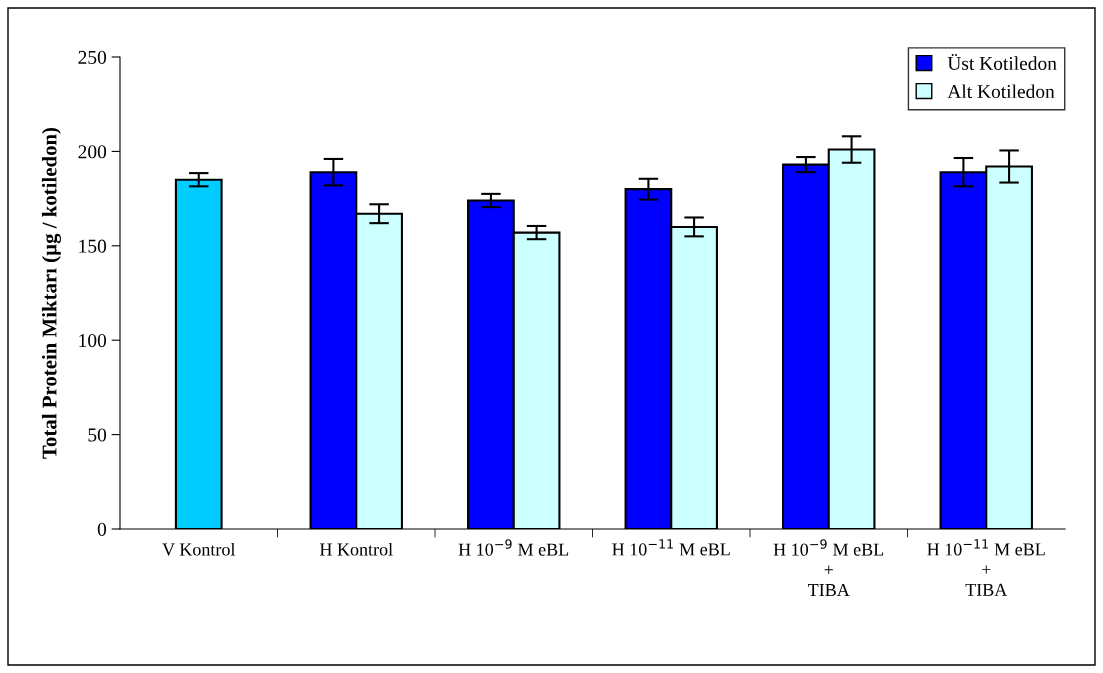  Describe the element at coordinates (513, 547) in the screenshot. I see `x-tick-label: H 10$^{−9}$ M eBL` at that location.